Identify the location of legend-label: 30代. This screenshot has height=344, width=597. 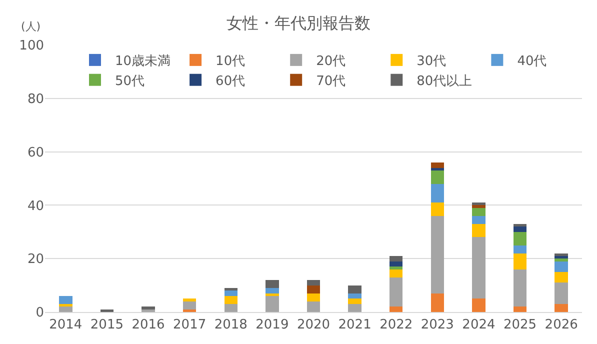
(431, 62).